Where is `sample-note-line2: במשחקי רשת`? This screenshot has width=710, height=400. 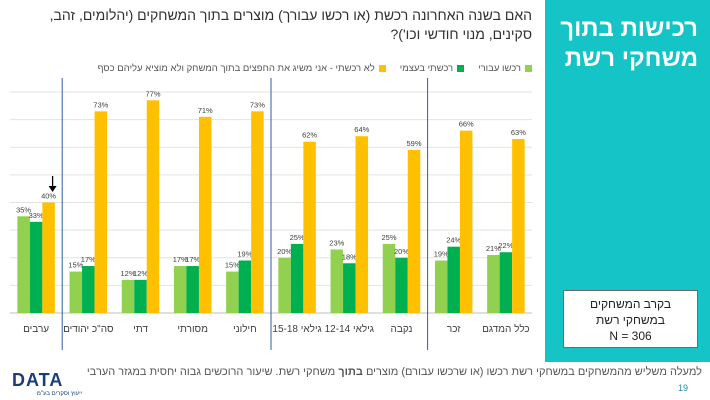
sample-note-line2: במשחקי רשת is located at coordinates (630, 320).